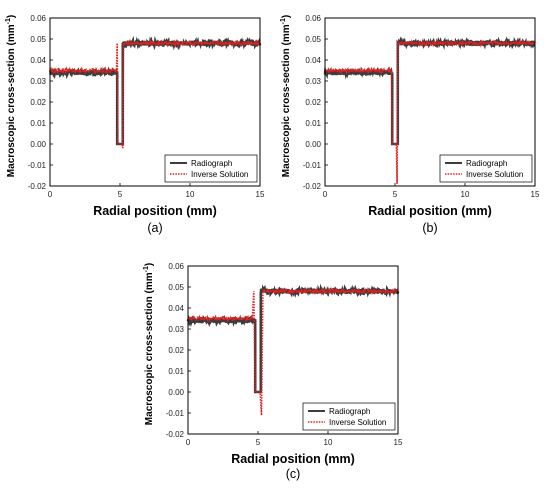  I want to click on panel-caption: (a), so click(154, 228).